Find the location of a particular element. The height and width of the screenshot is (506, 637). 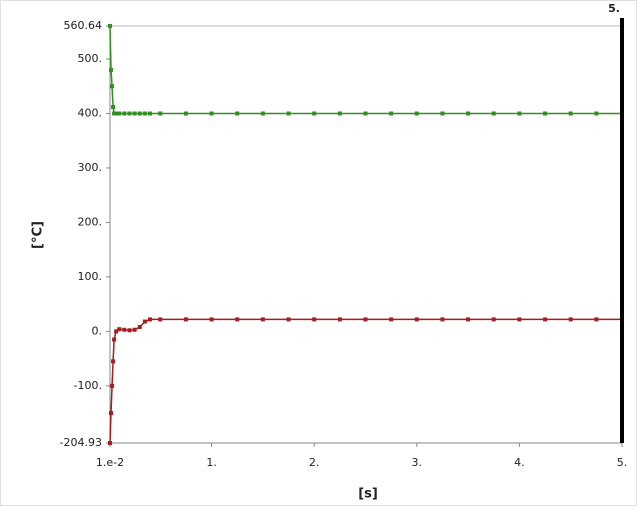

y-tick-label: -204.93 is located at coordinates (81, 442).